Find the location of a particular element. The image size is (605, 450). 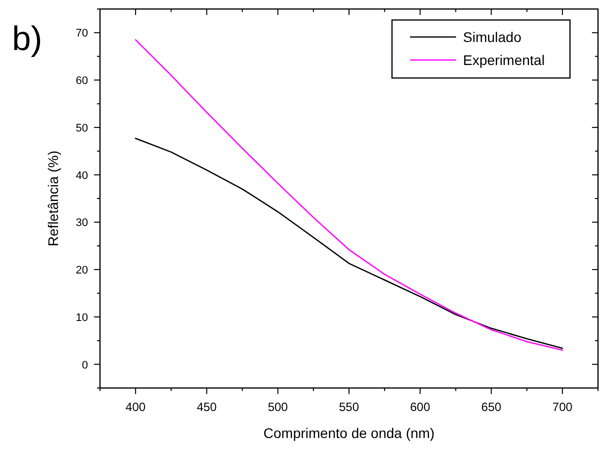

y-axis-title: Refletância (%) is located at coordinates (53, 198).